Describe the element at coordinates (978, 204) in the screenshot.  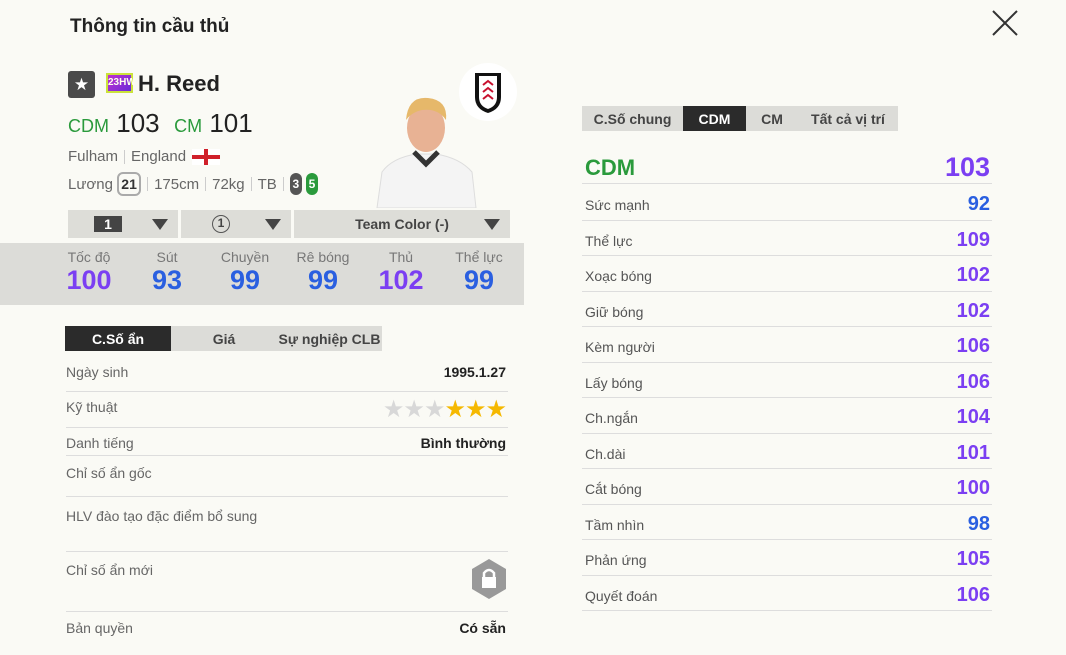
I see `attribute-value: 92` at that location.